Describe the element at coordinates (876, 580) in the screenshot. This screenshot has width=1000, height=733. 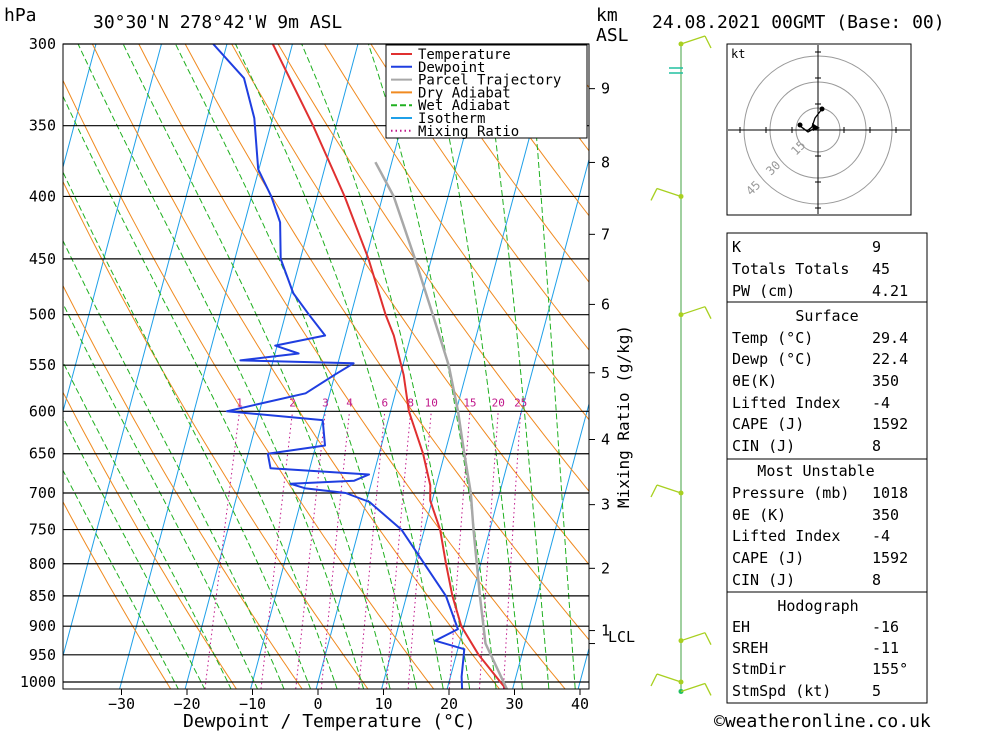
I see `mu-cin-value: 8` at that location.